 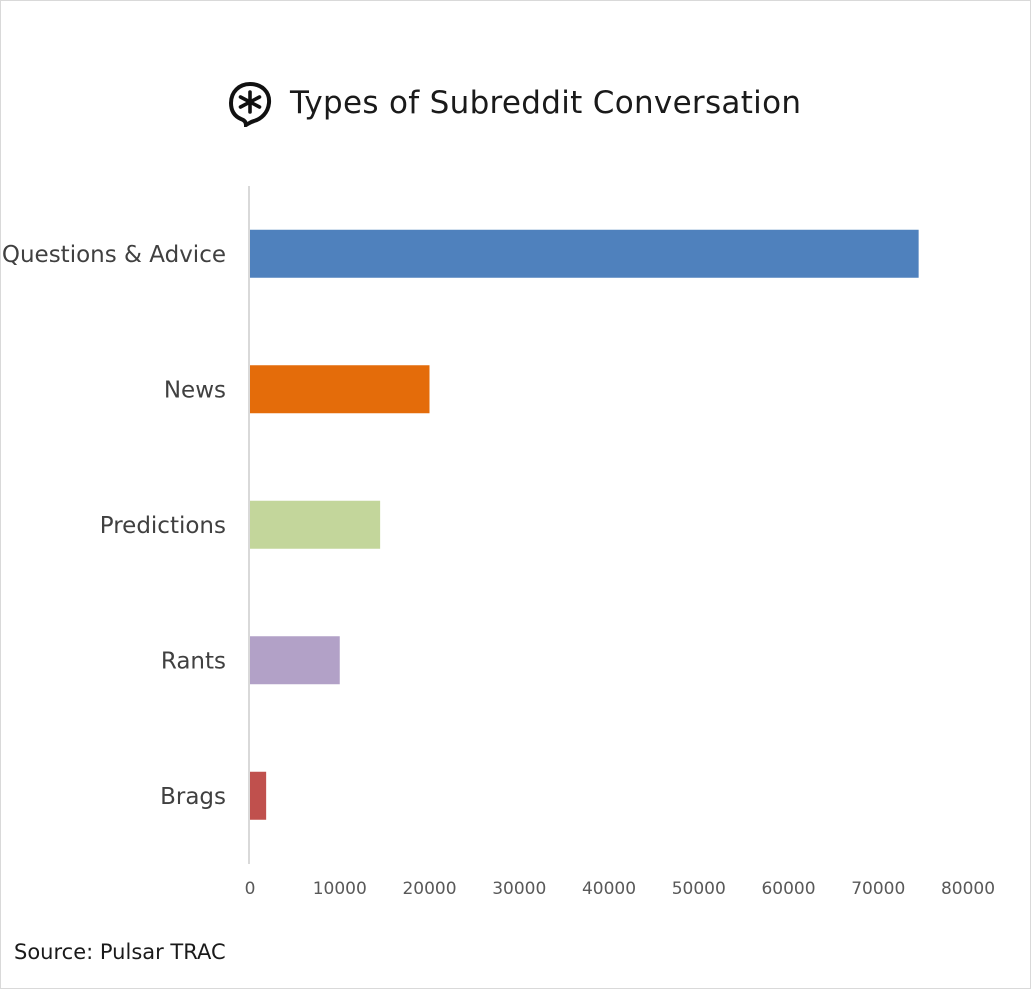 I want to click on category-label: News, so click(x=195, y=390).